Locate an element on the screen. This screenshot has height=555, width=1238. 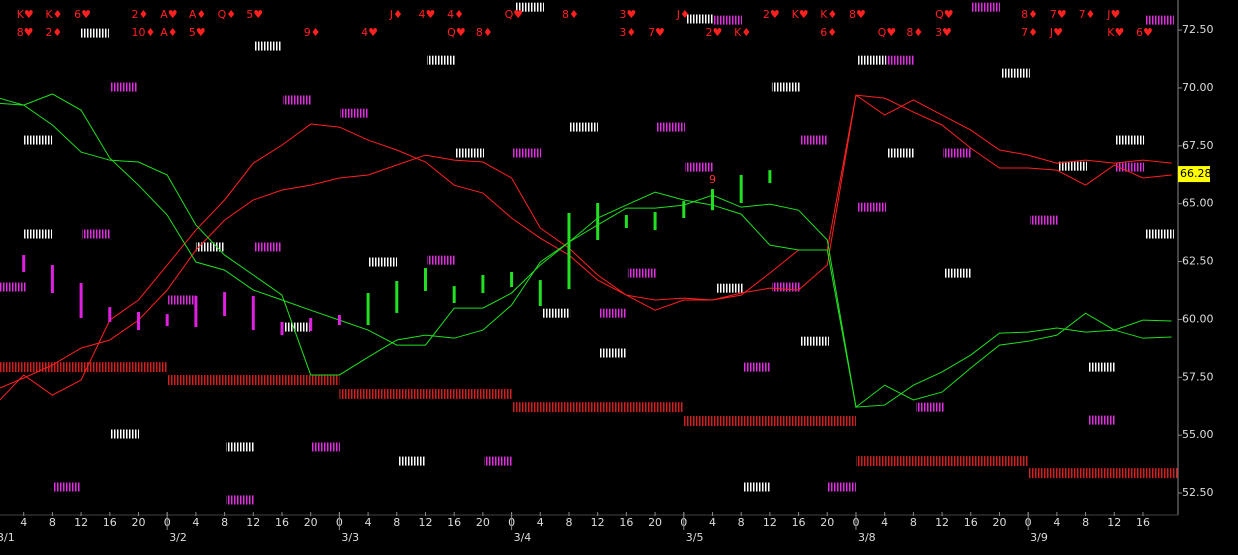
card-label: Q♦ is located at coordinates (227, 14).